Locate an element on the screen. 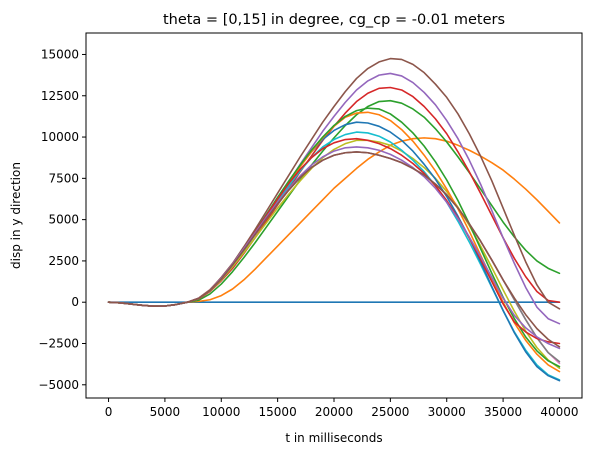  x-tick-label: 35000 is located at coordinates (503, 412).